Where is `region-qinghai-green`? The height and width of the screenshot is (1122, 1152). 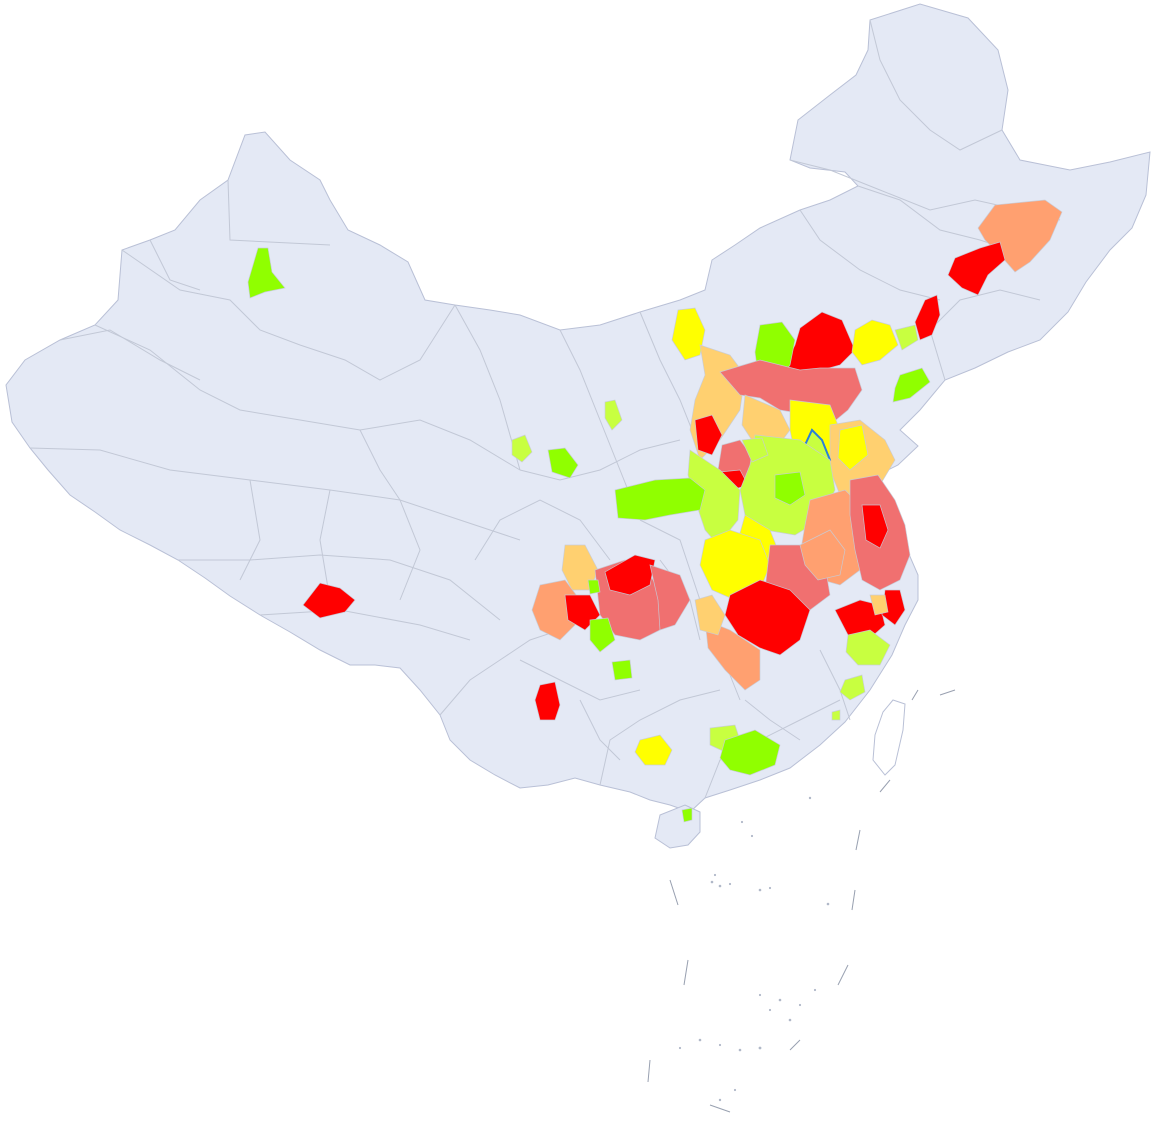
region-qinghai-green is located at coordinates (563, 463).